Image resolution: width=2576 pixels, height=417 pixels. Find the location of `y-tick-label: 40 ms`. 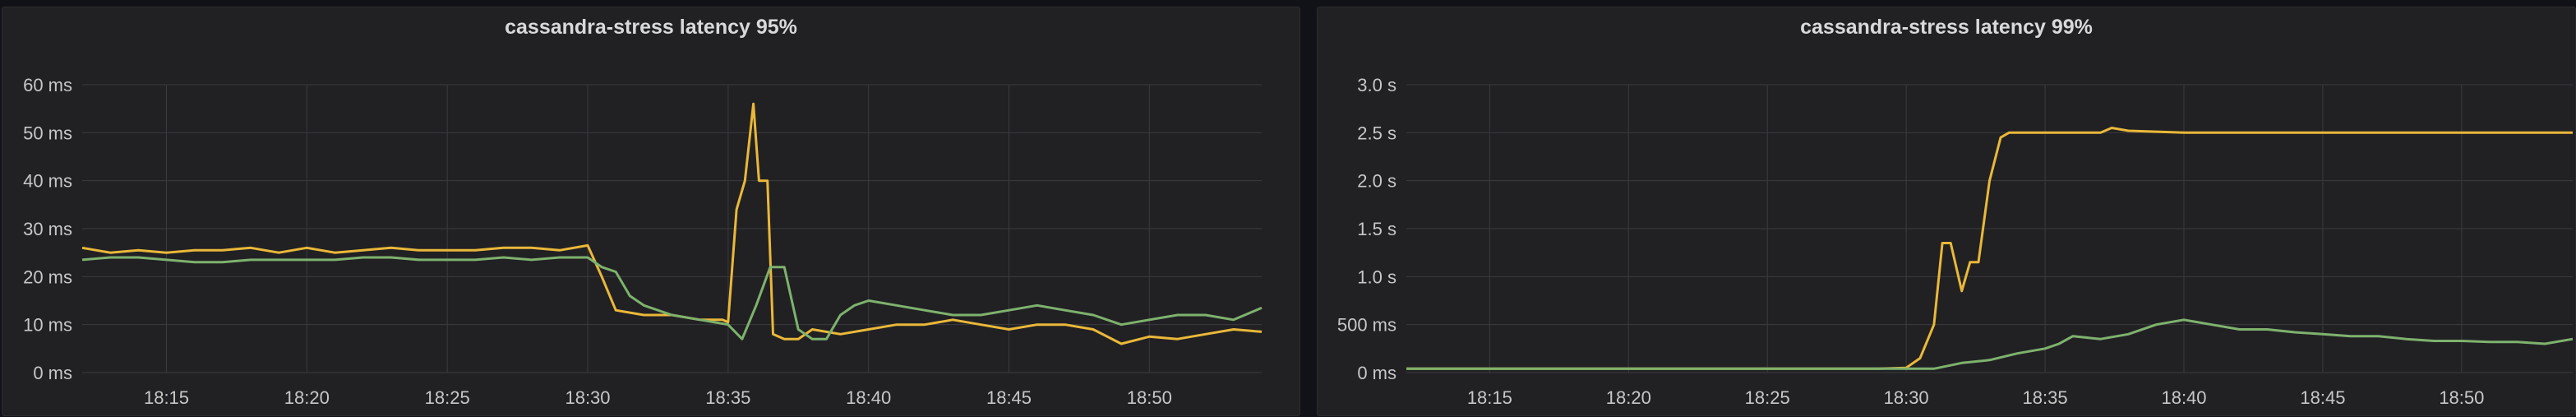

y-tick-label: 40 ms is located at coordinates (48, 181).